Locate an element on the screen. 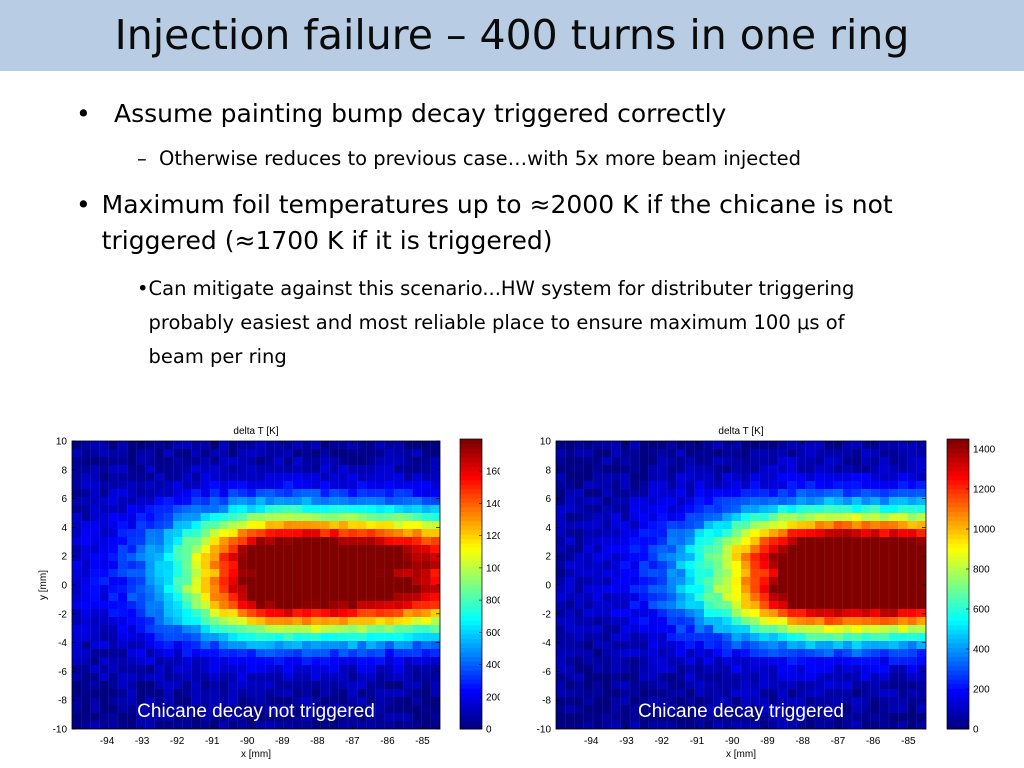 This screenshot has height=768, width=1024. colorbar-tick-label: 1400 is located at coordinates (493, 504).